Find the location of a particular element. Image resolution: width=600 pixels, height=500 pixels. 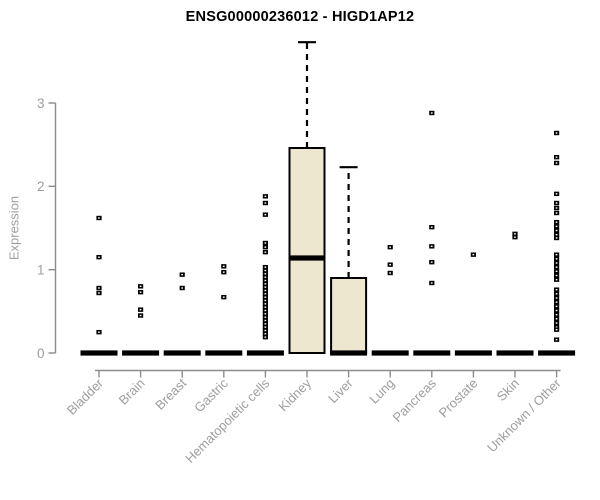

x-tick-label: Prostate is located at coordinates (458, 398).